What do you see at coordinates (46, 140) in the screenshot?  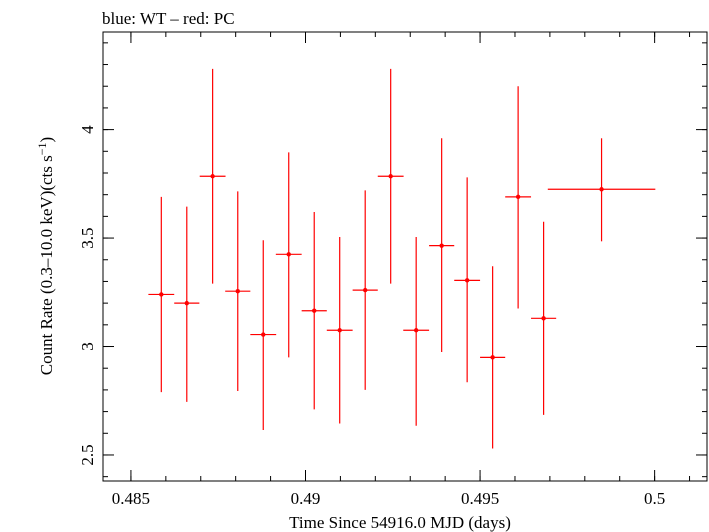 I see `y-axis-title-close: )` at bounding box center [46, 140].